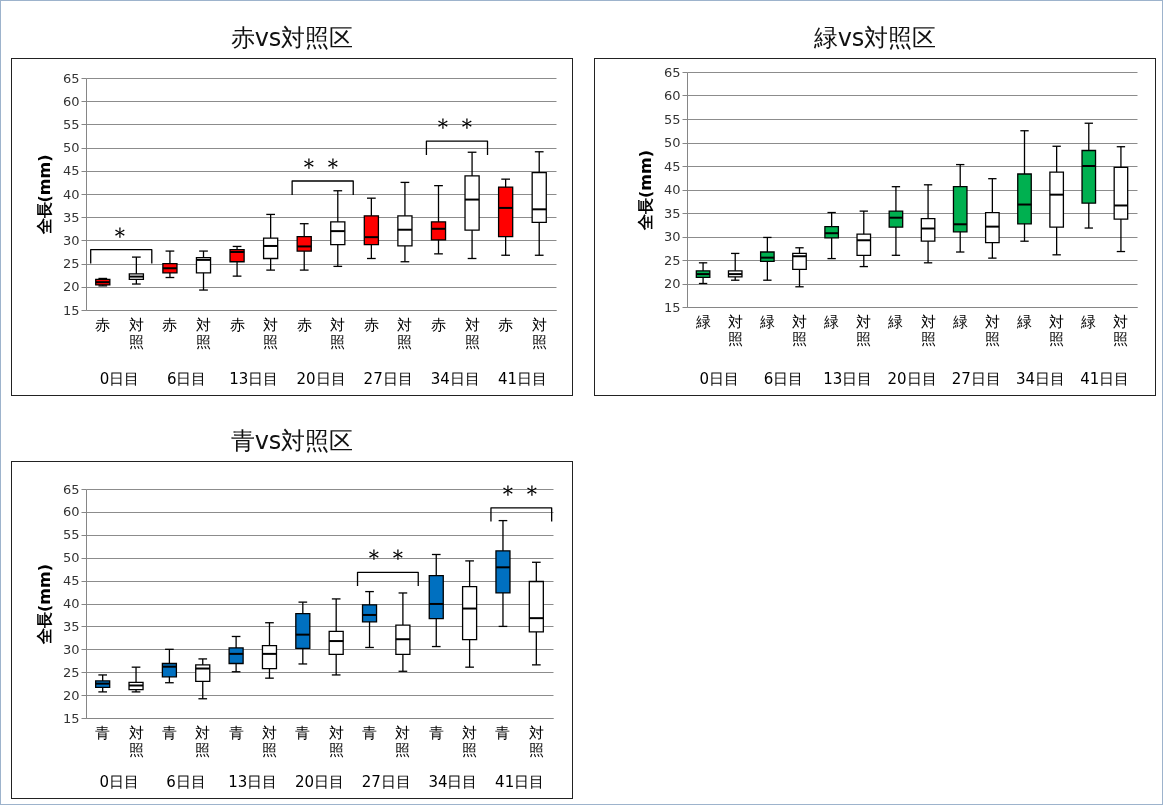 This screenshot has width=1163, height=805. Describe the element at coordinates (119, 235) in the screenshot. I see `annotation: ＊` at that location.